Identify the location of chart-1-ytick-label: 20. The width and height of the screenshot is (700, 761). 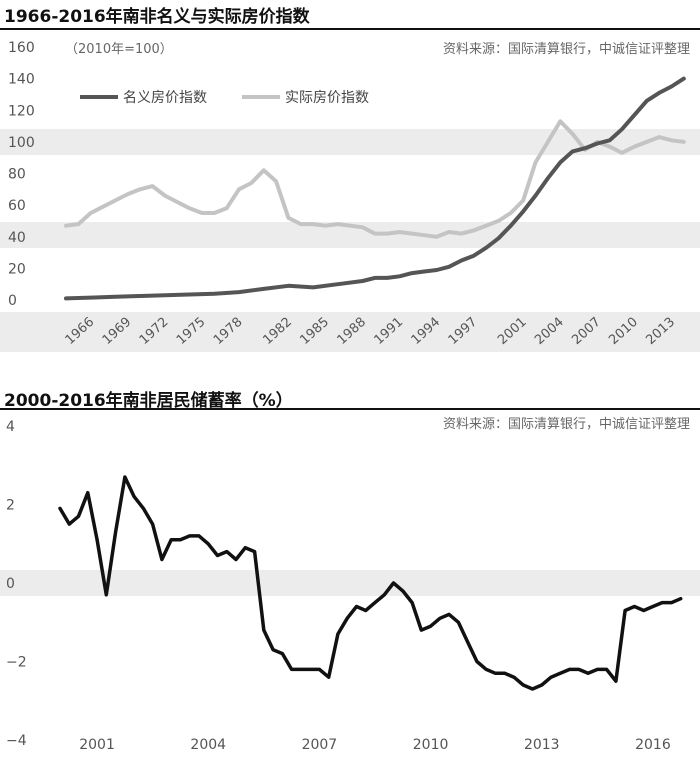
(17, 269).